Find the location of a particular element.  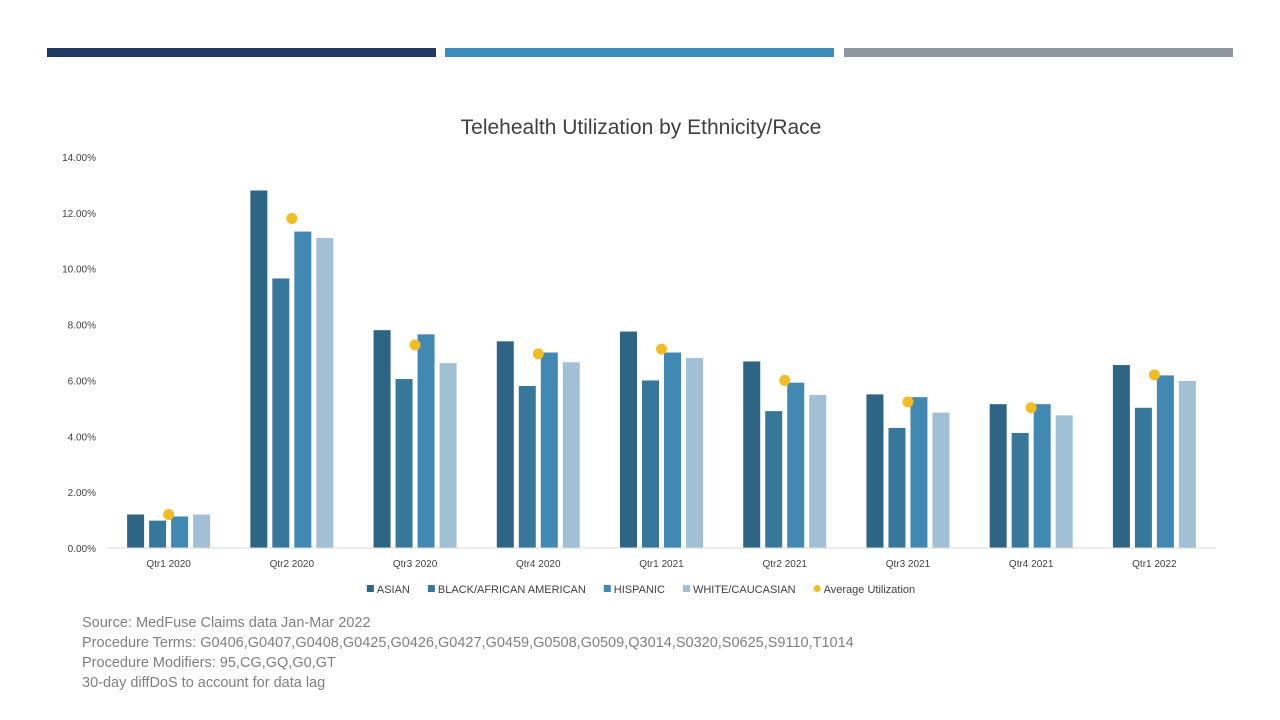

legend-item: BLACK/AFRICAN AMERICAN is located at coordinates (506, 590).